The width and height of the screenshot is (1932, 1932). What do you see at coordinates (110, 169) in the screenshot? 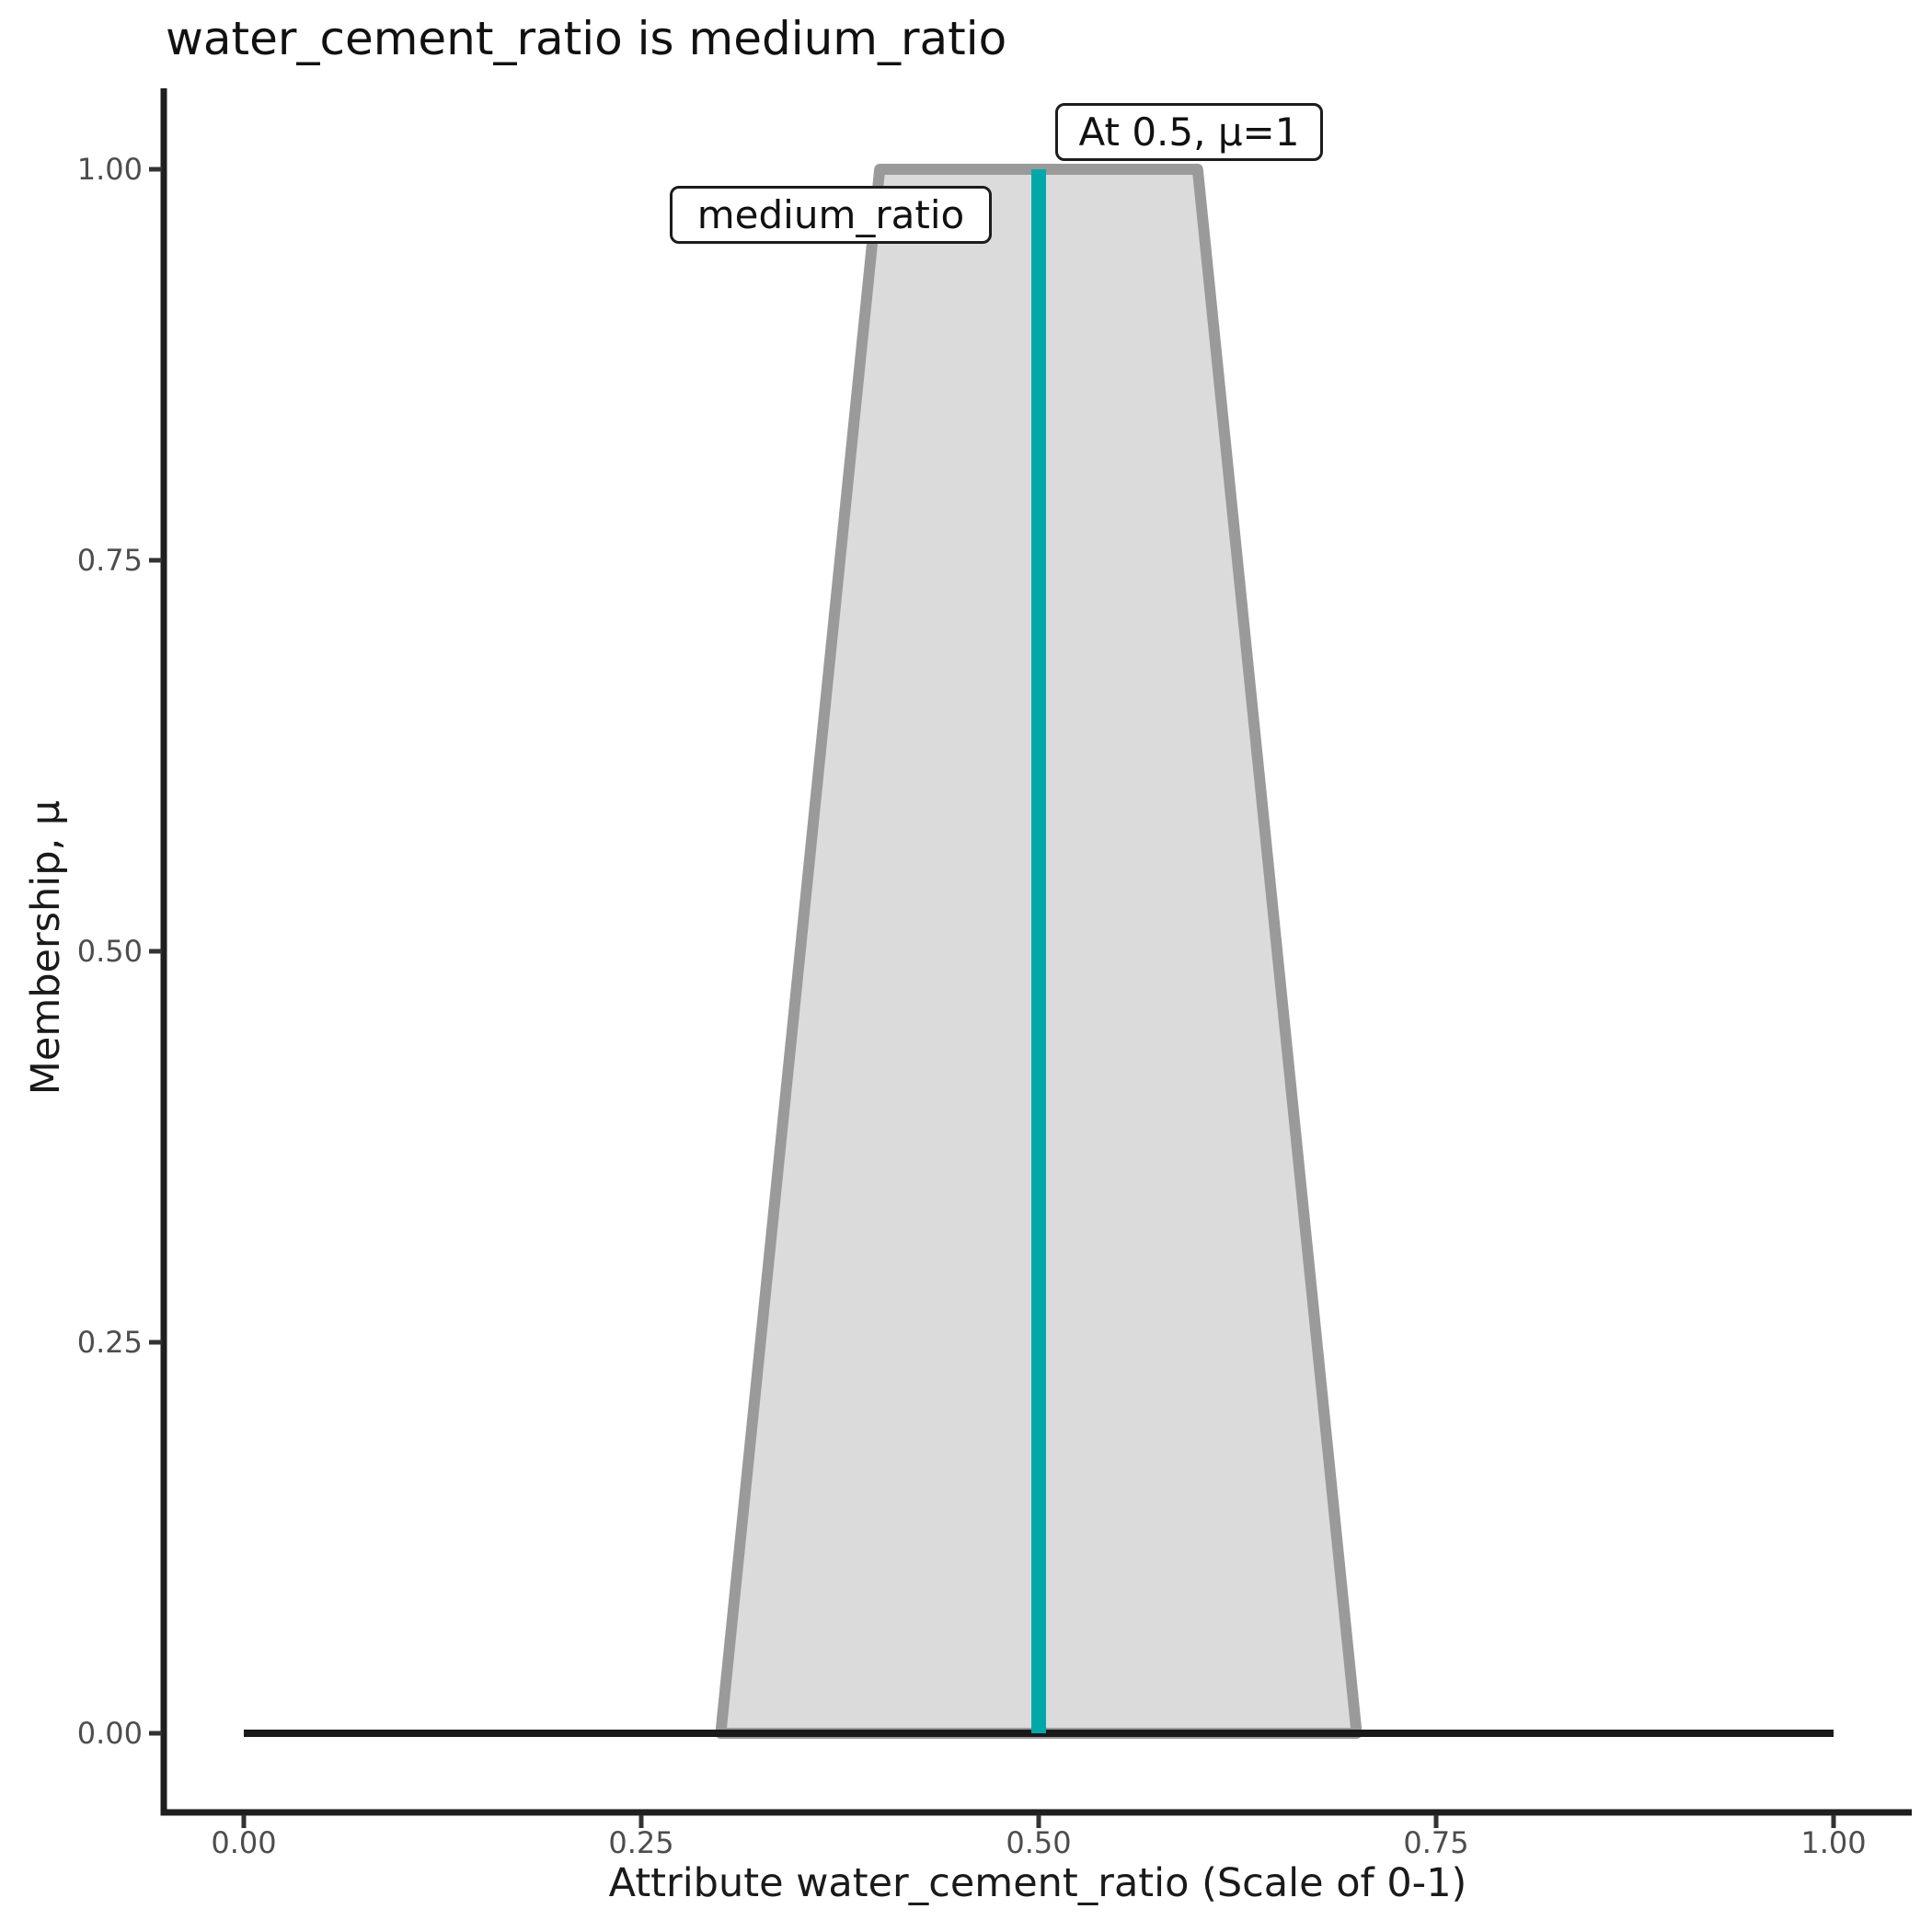
I see `y-tick-label: 1.00` at bounding box center [110, 169].